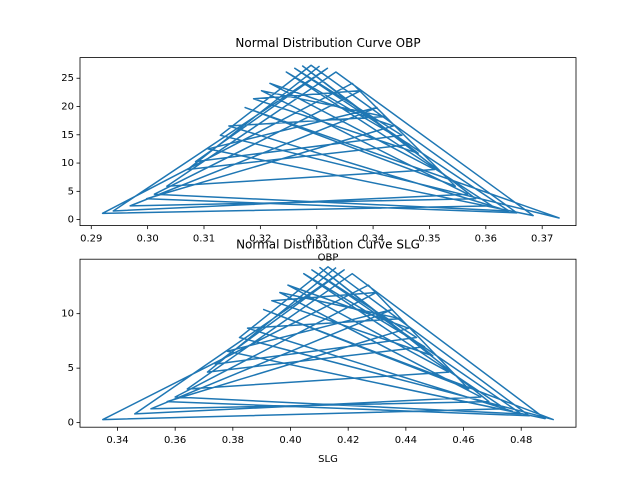  Describe the element at coordinates (542, 239) in the screenshot. I see `x-tick-label: 0.37` at that location.